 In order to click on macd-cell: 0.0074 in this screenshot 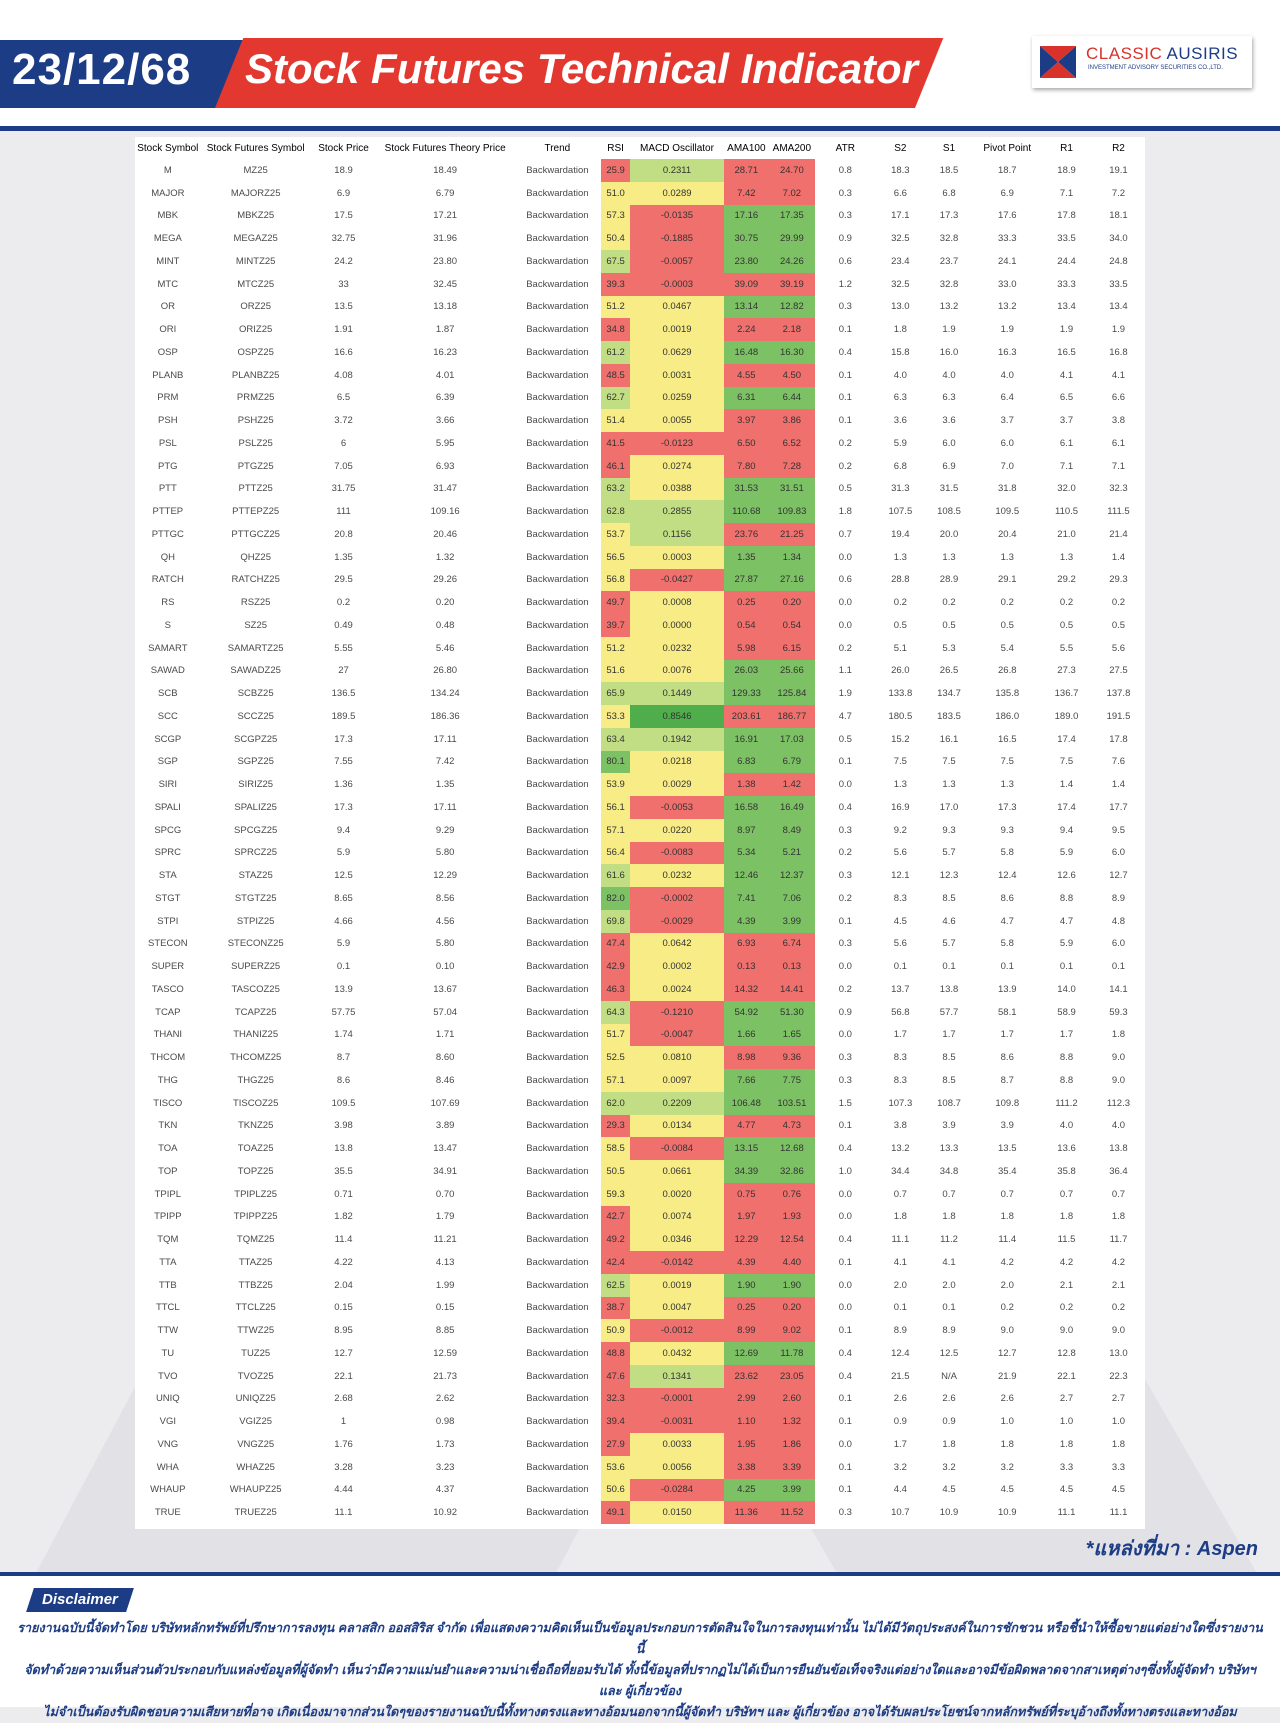, I will do `click(677, 1217)`.